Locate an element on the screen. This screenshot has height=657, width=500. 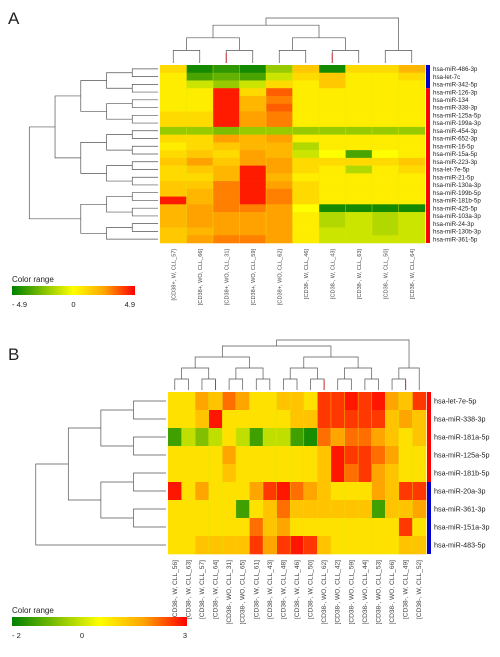
a-legend-title: Color range is located at coordinates (33, 279).